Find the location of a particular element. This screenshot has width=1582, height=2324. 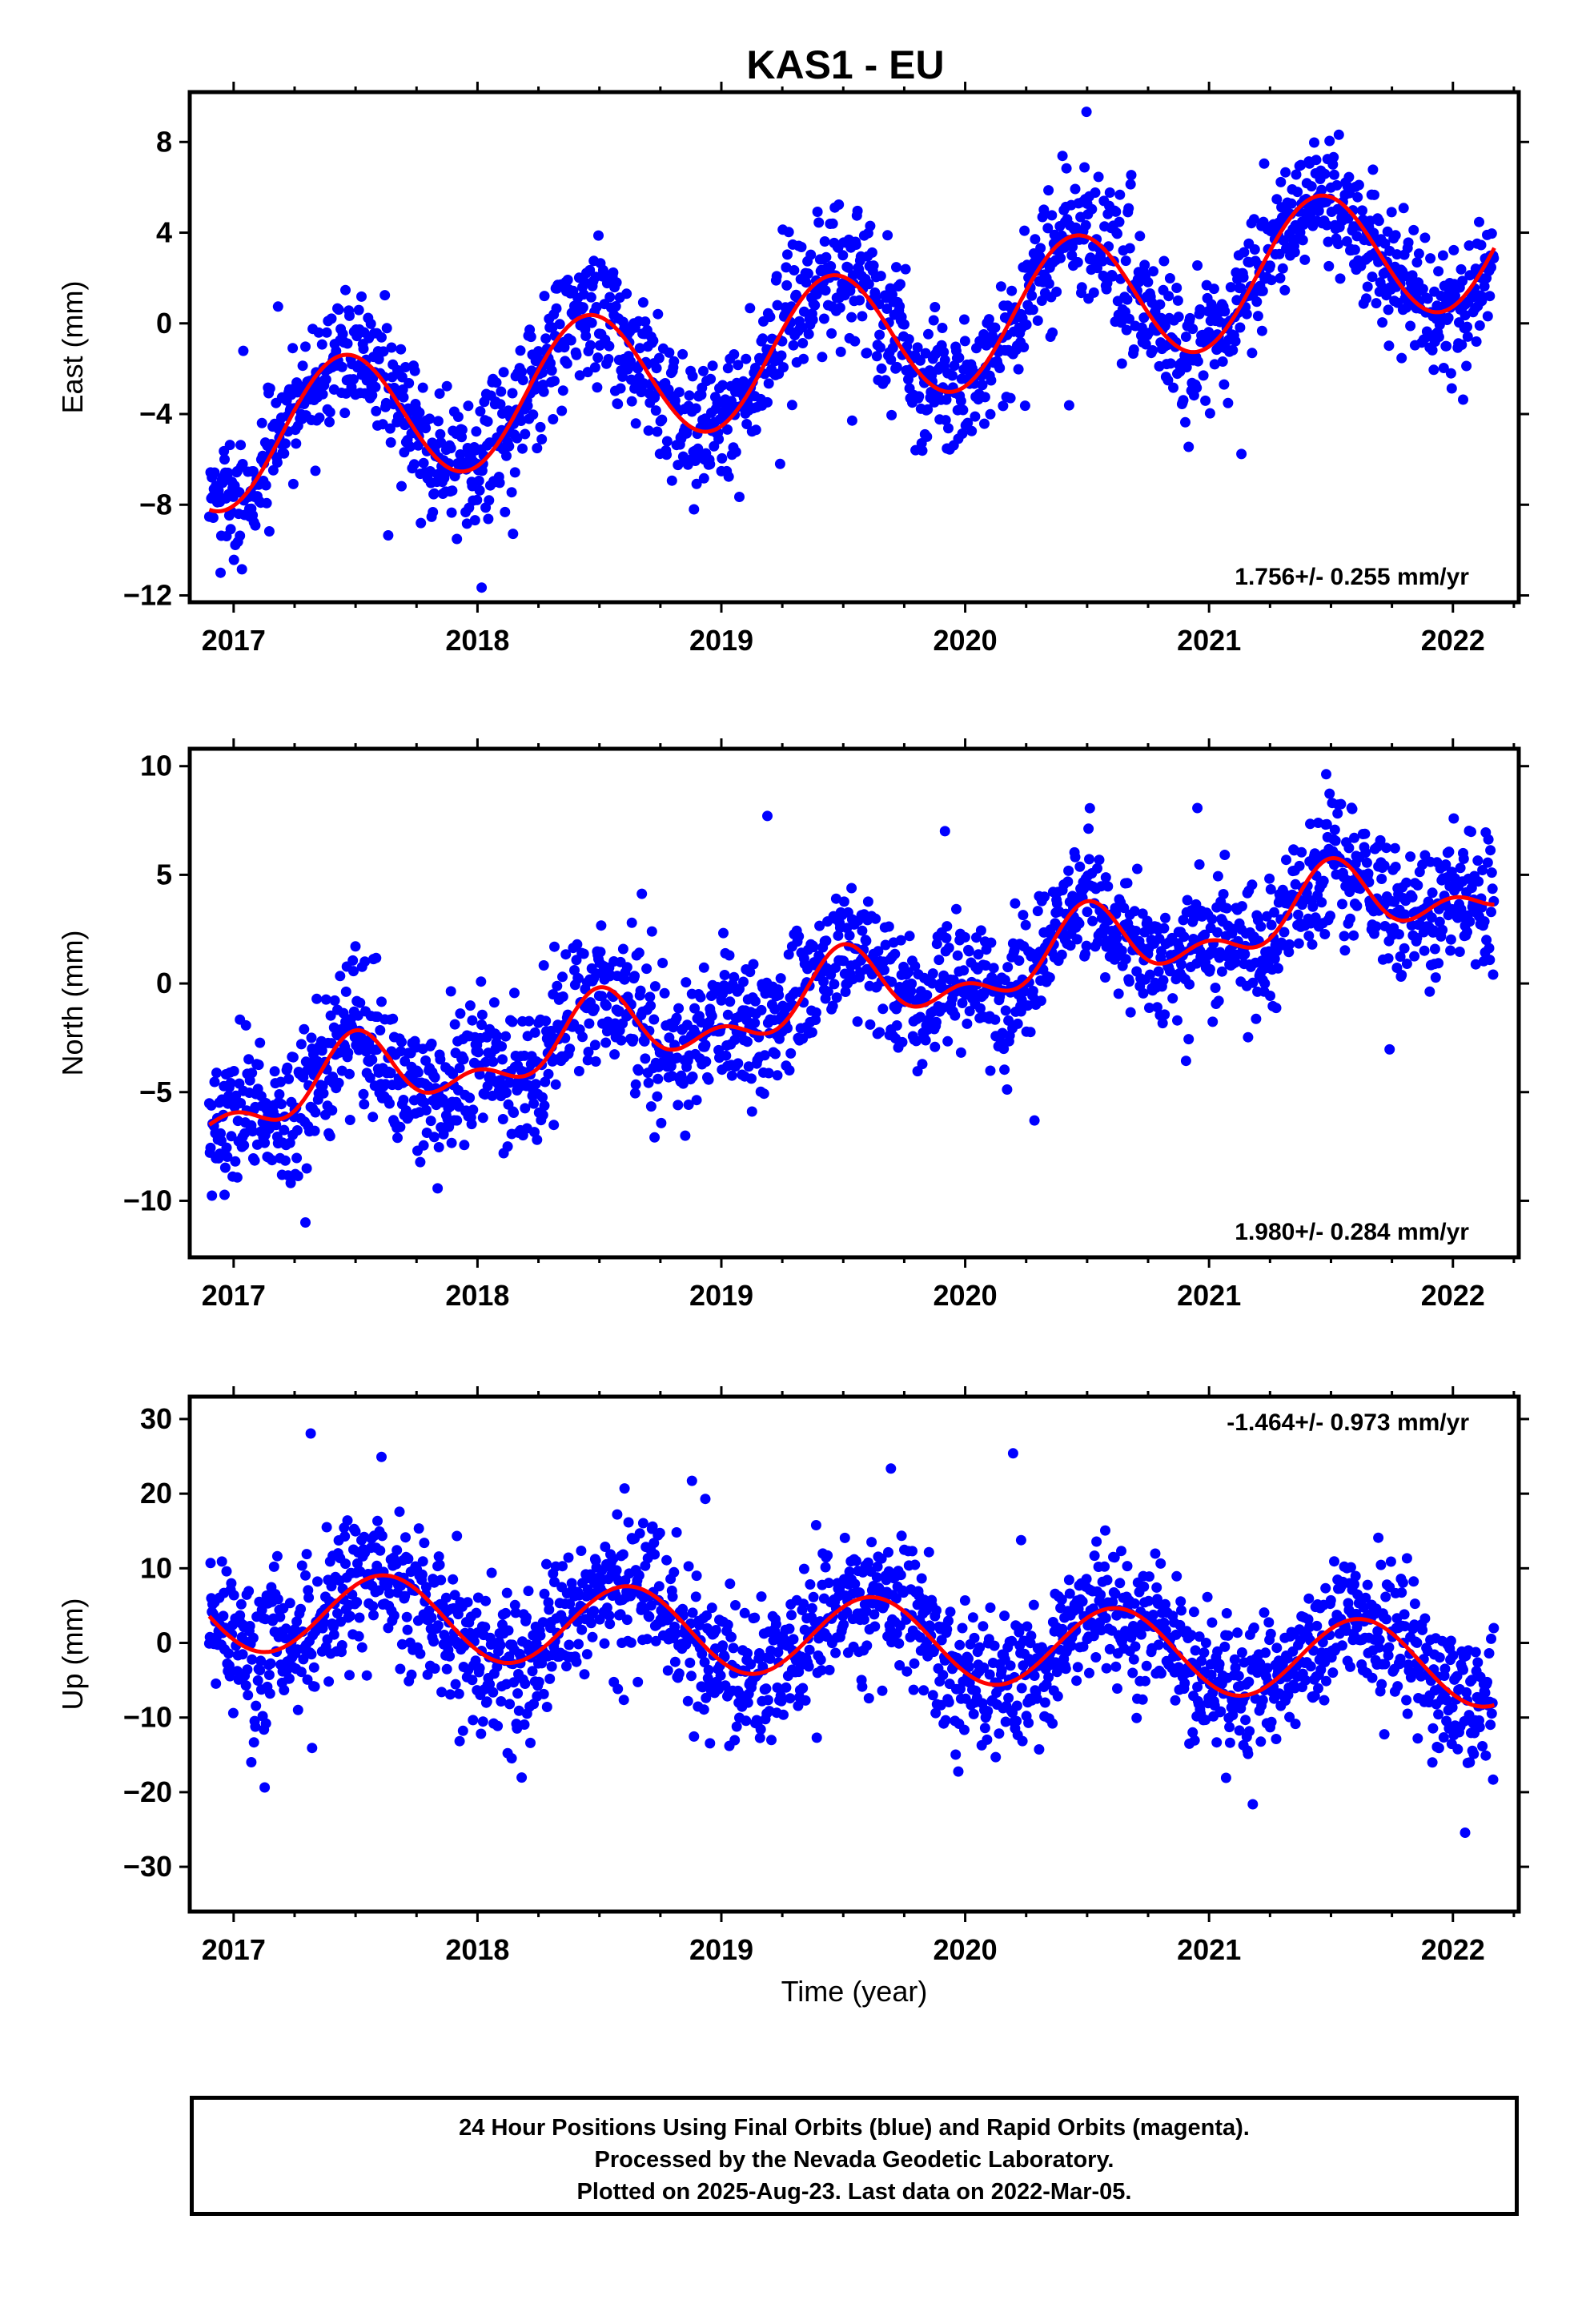

x-tick-label: 2020 is located at coordinates (966, 640).